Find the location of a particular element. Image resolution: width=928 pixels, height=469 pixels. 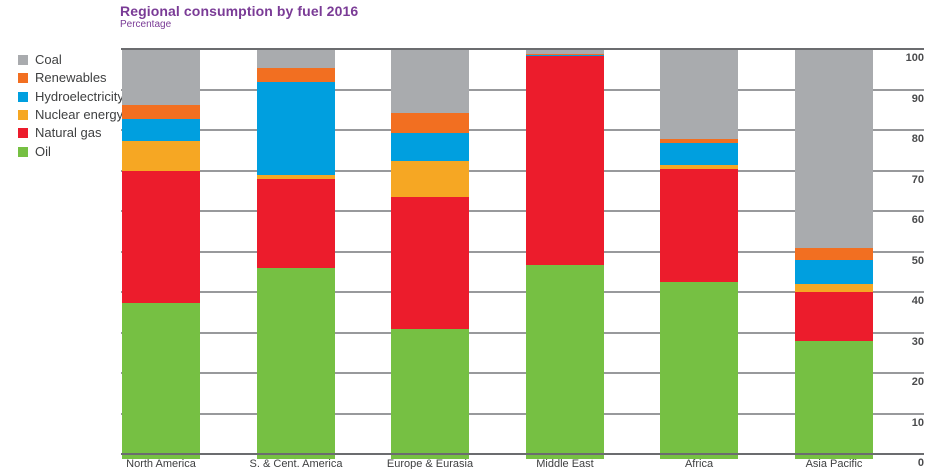

legend-label-nuclear-energy: Nuclear energy is located at coordinates (79, 114).